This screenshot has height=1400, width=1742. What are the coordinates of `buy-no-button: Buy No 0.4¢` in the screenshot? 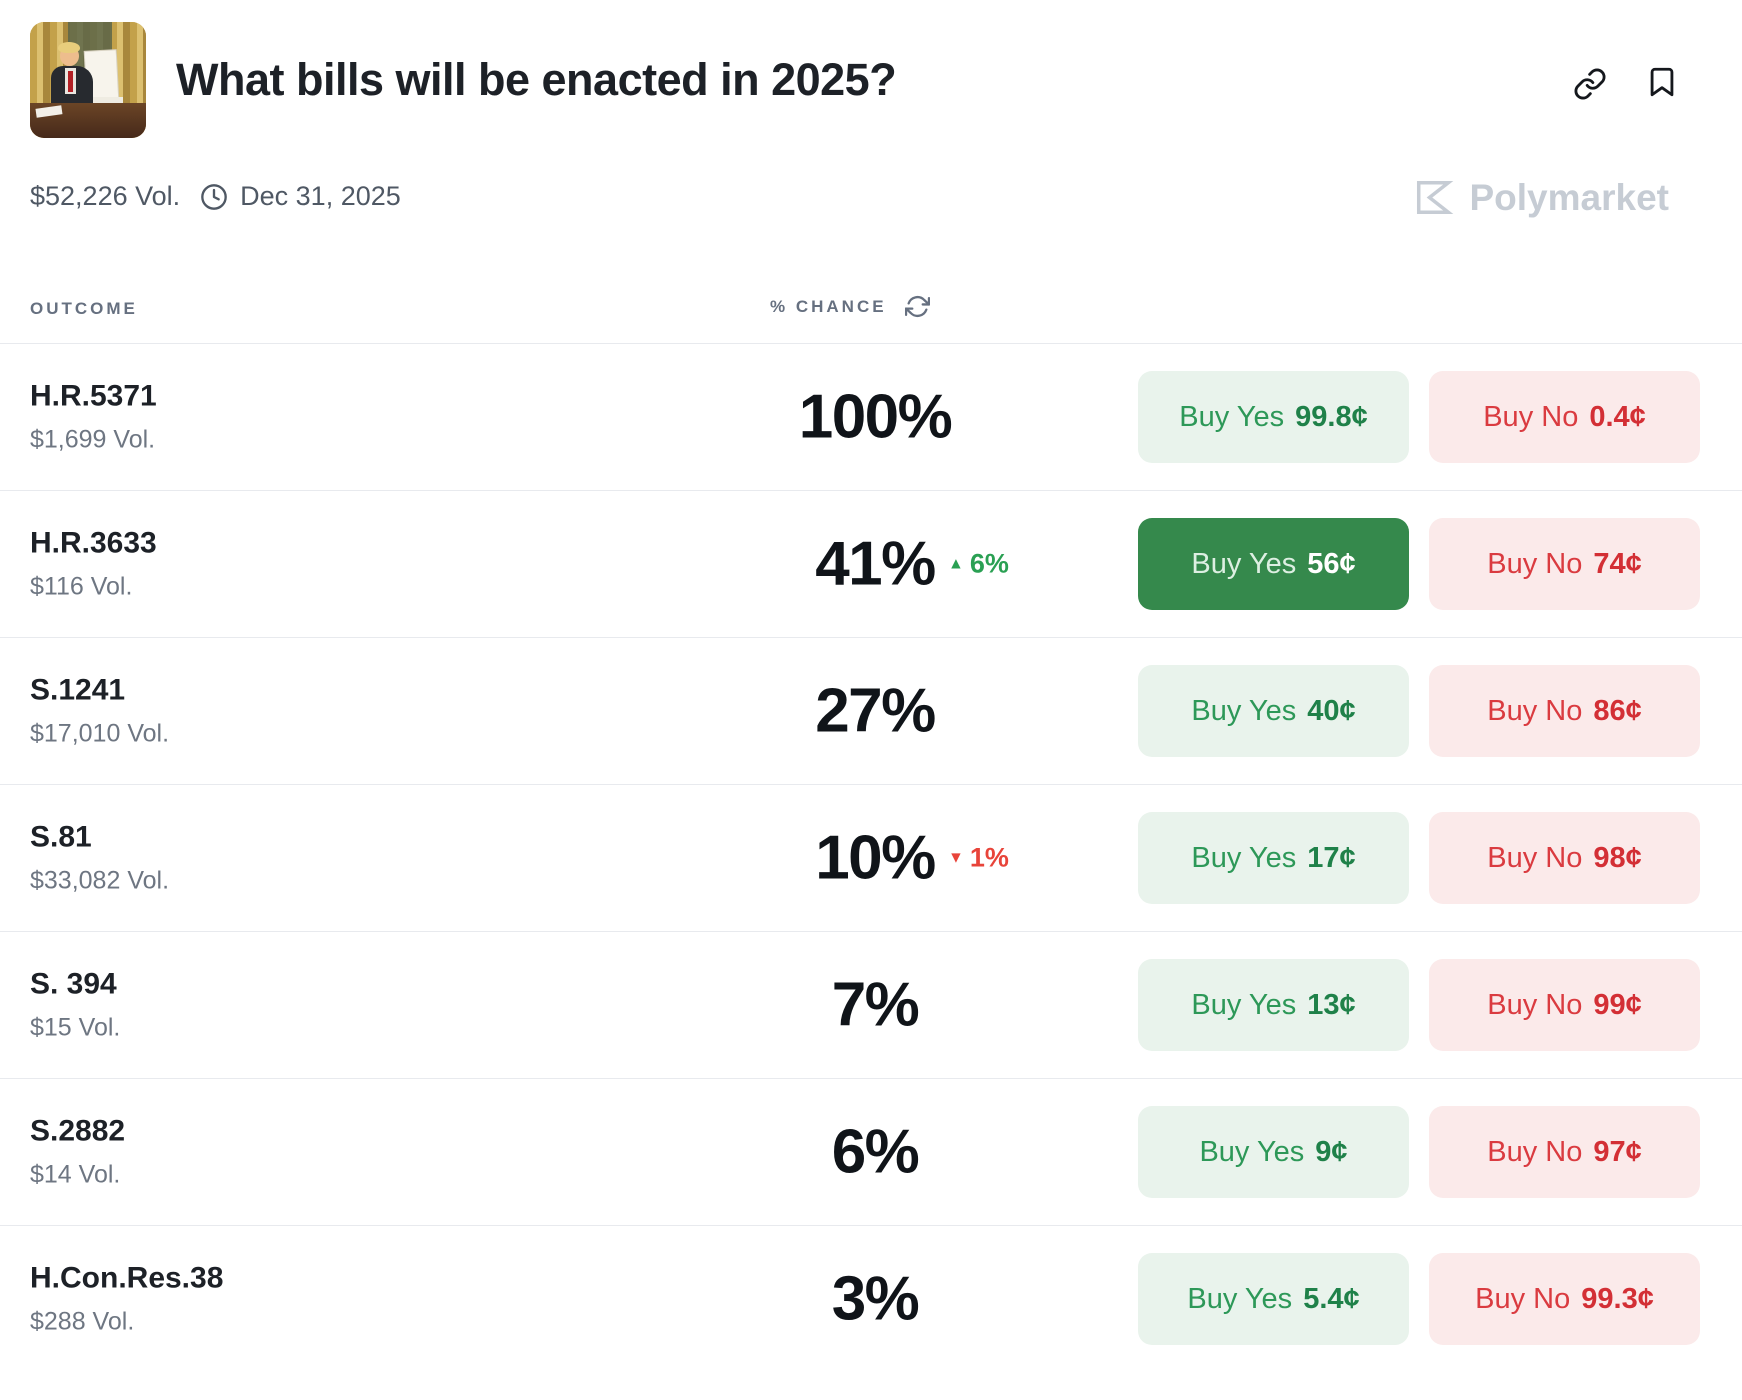 It's located at (1564, 417).